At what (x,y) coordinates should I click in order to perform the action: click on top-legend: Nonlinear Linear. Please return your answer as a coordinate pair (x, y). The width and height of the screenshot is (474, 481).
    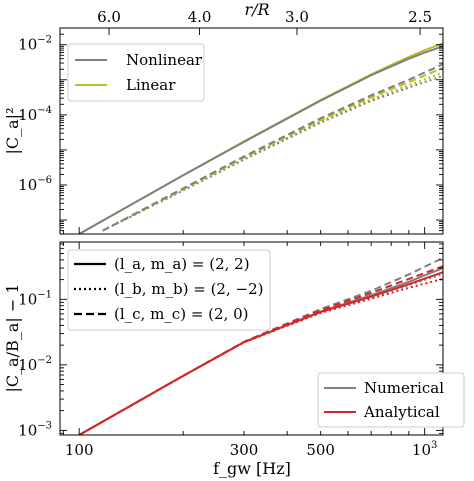
    Looking at the image, I should click on (136, 72).